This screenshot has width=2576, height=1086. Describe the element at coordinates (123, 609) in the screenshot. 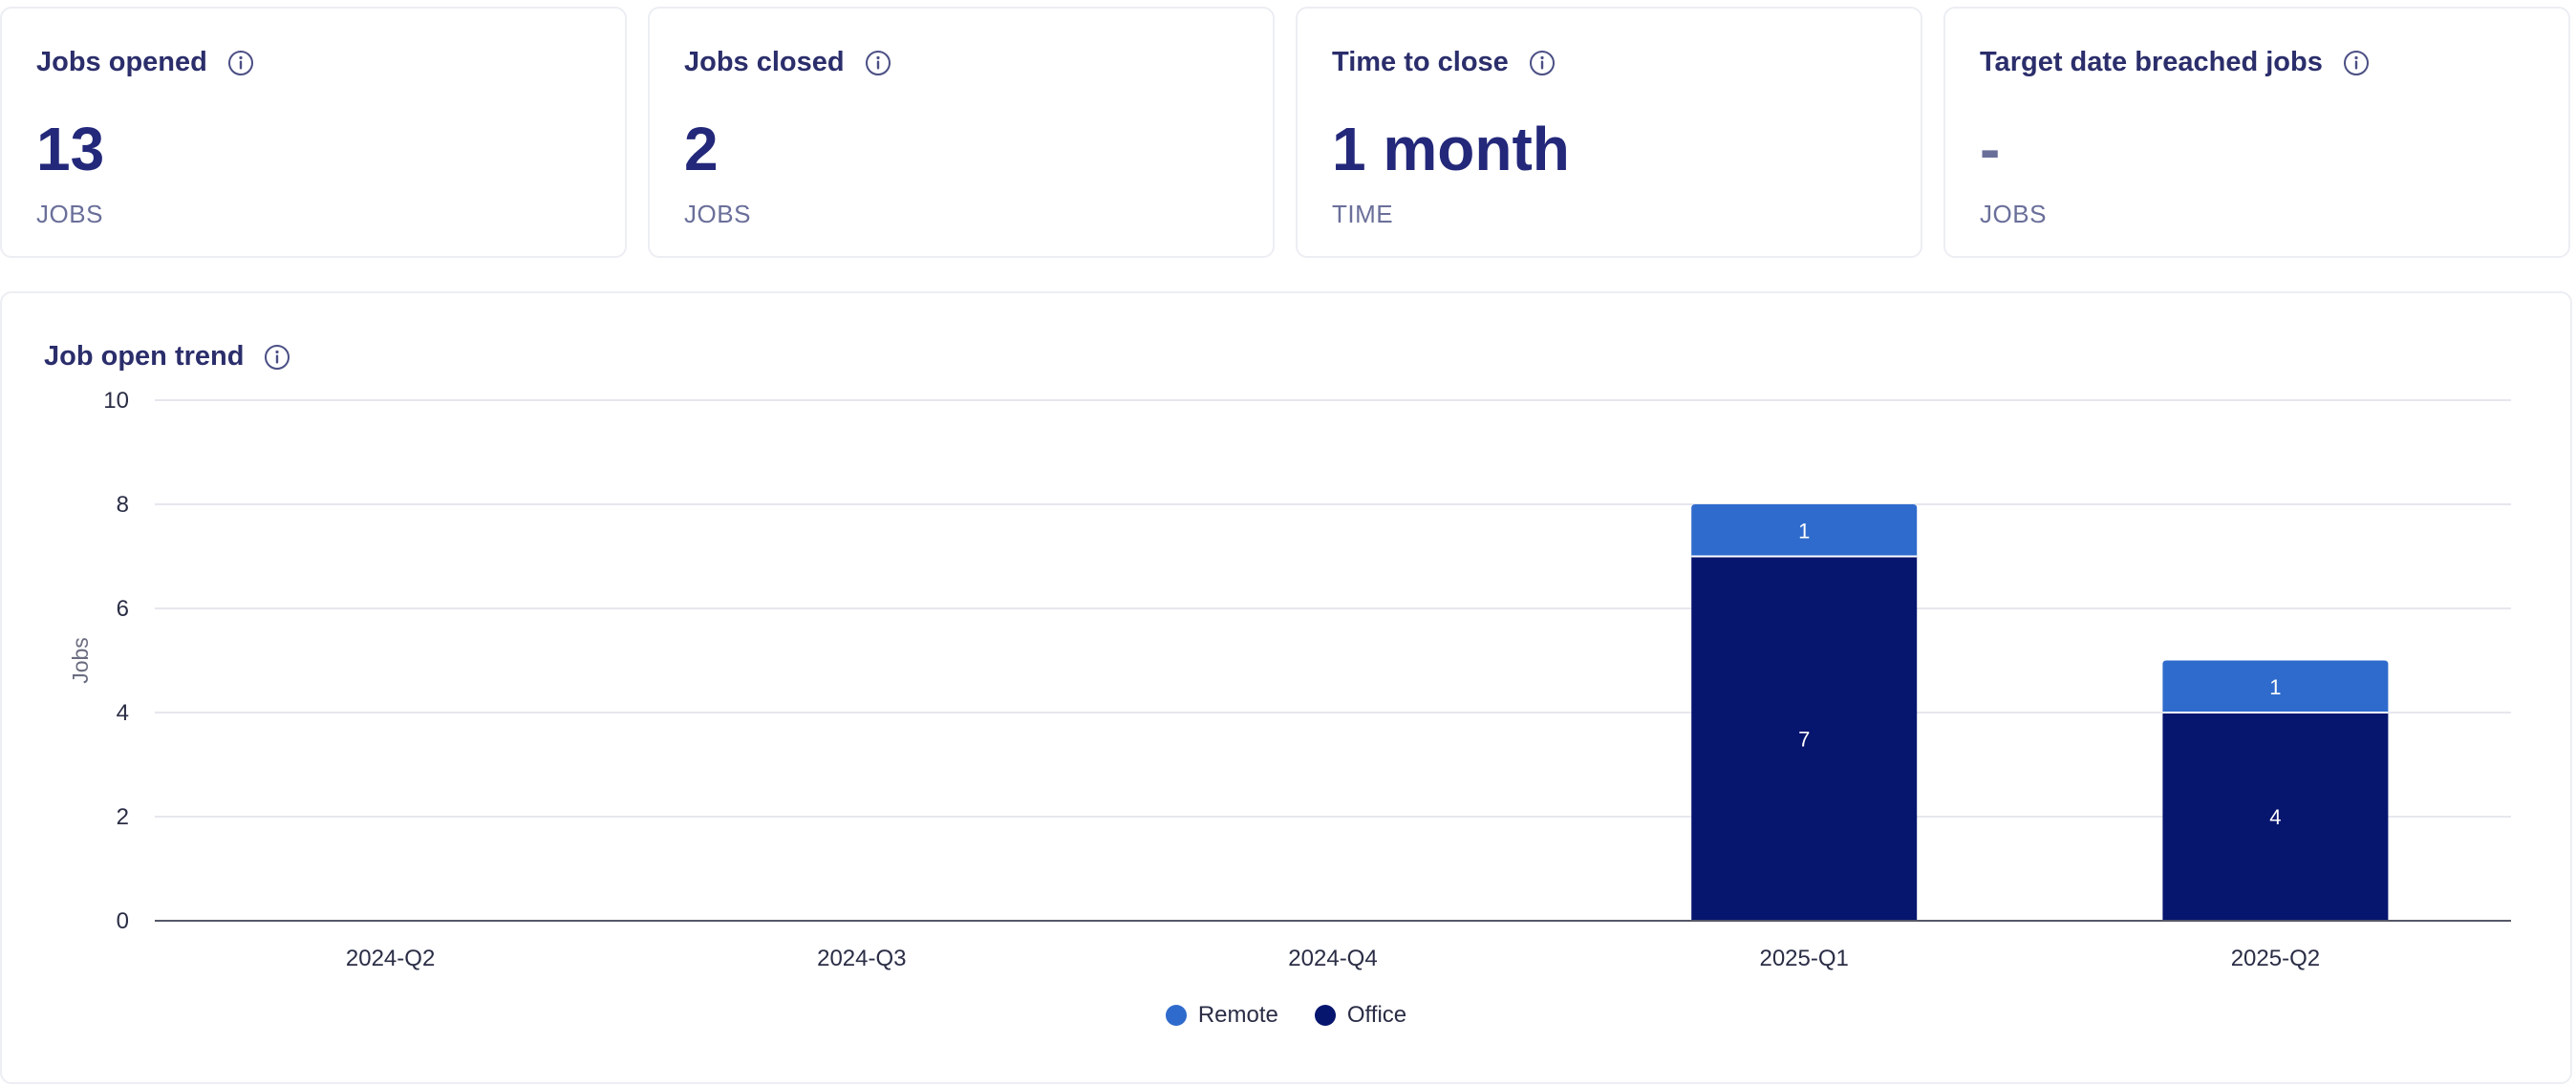

I see `y-tick-label: 6` at that location.